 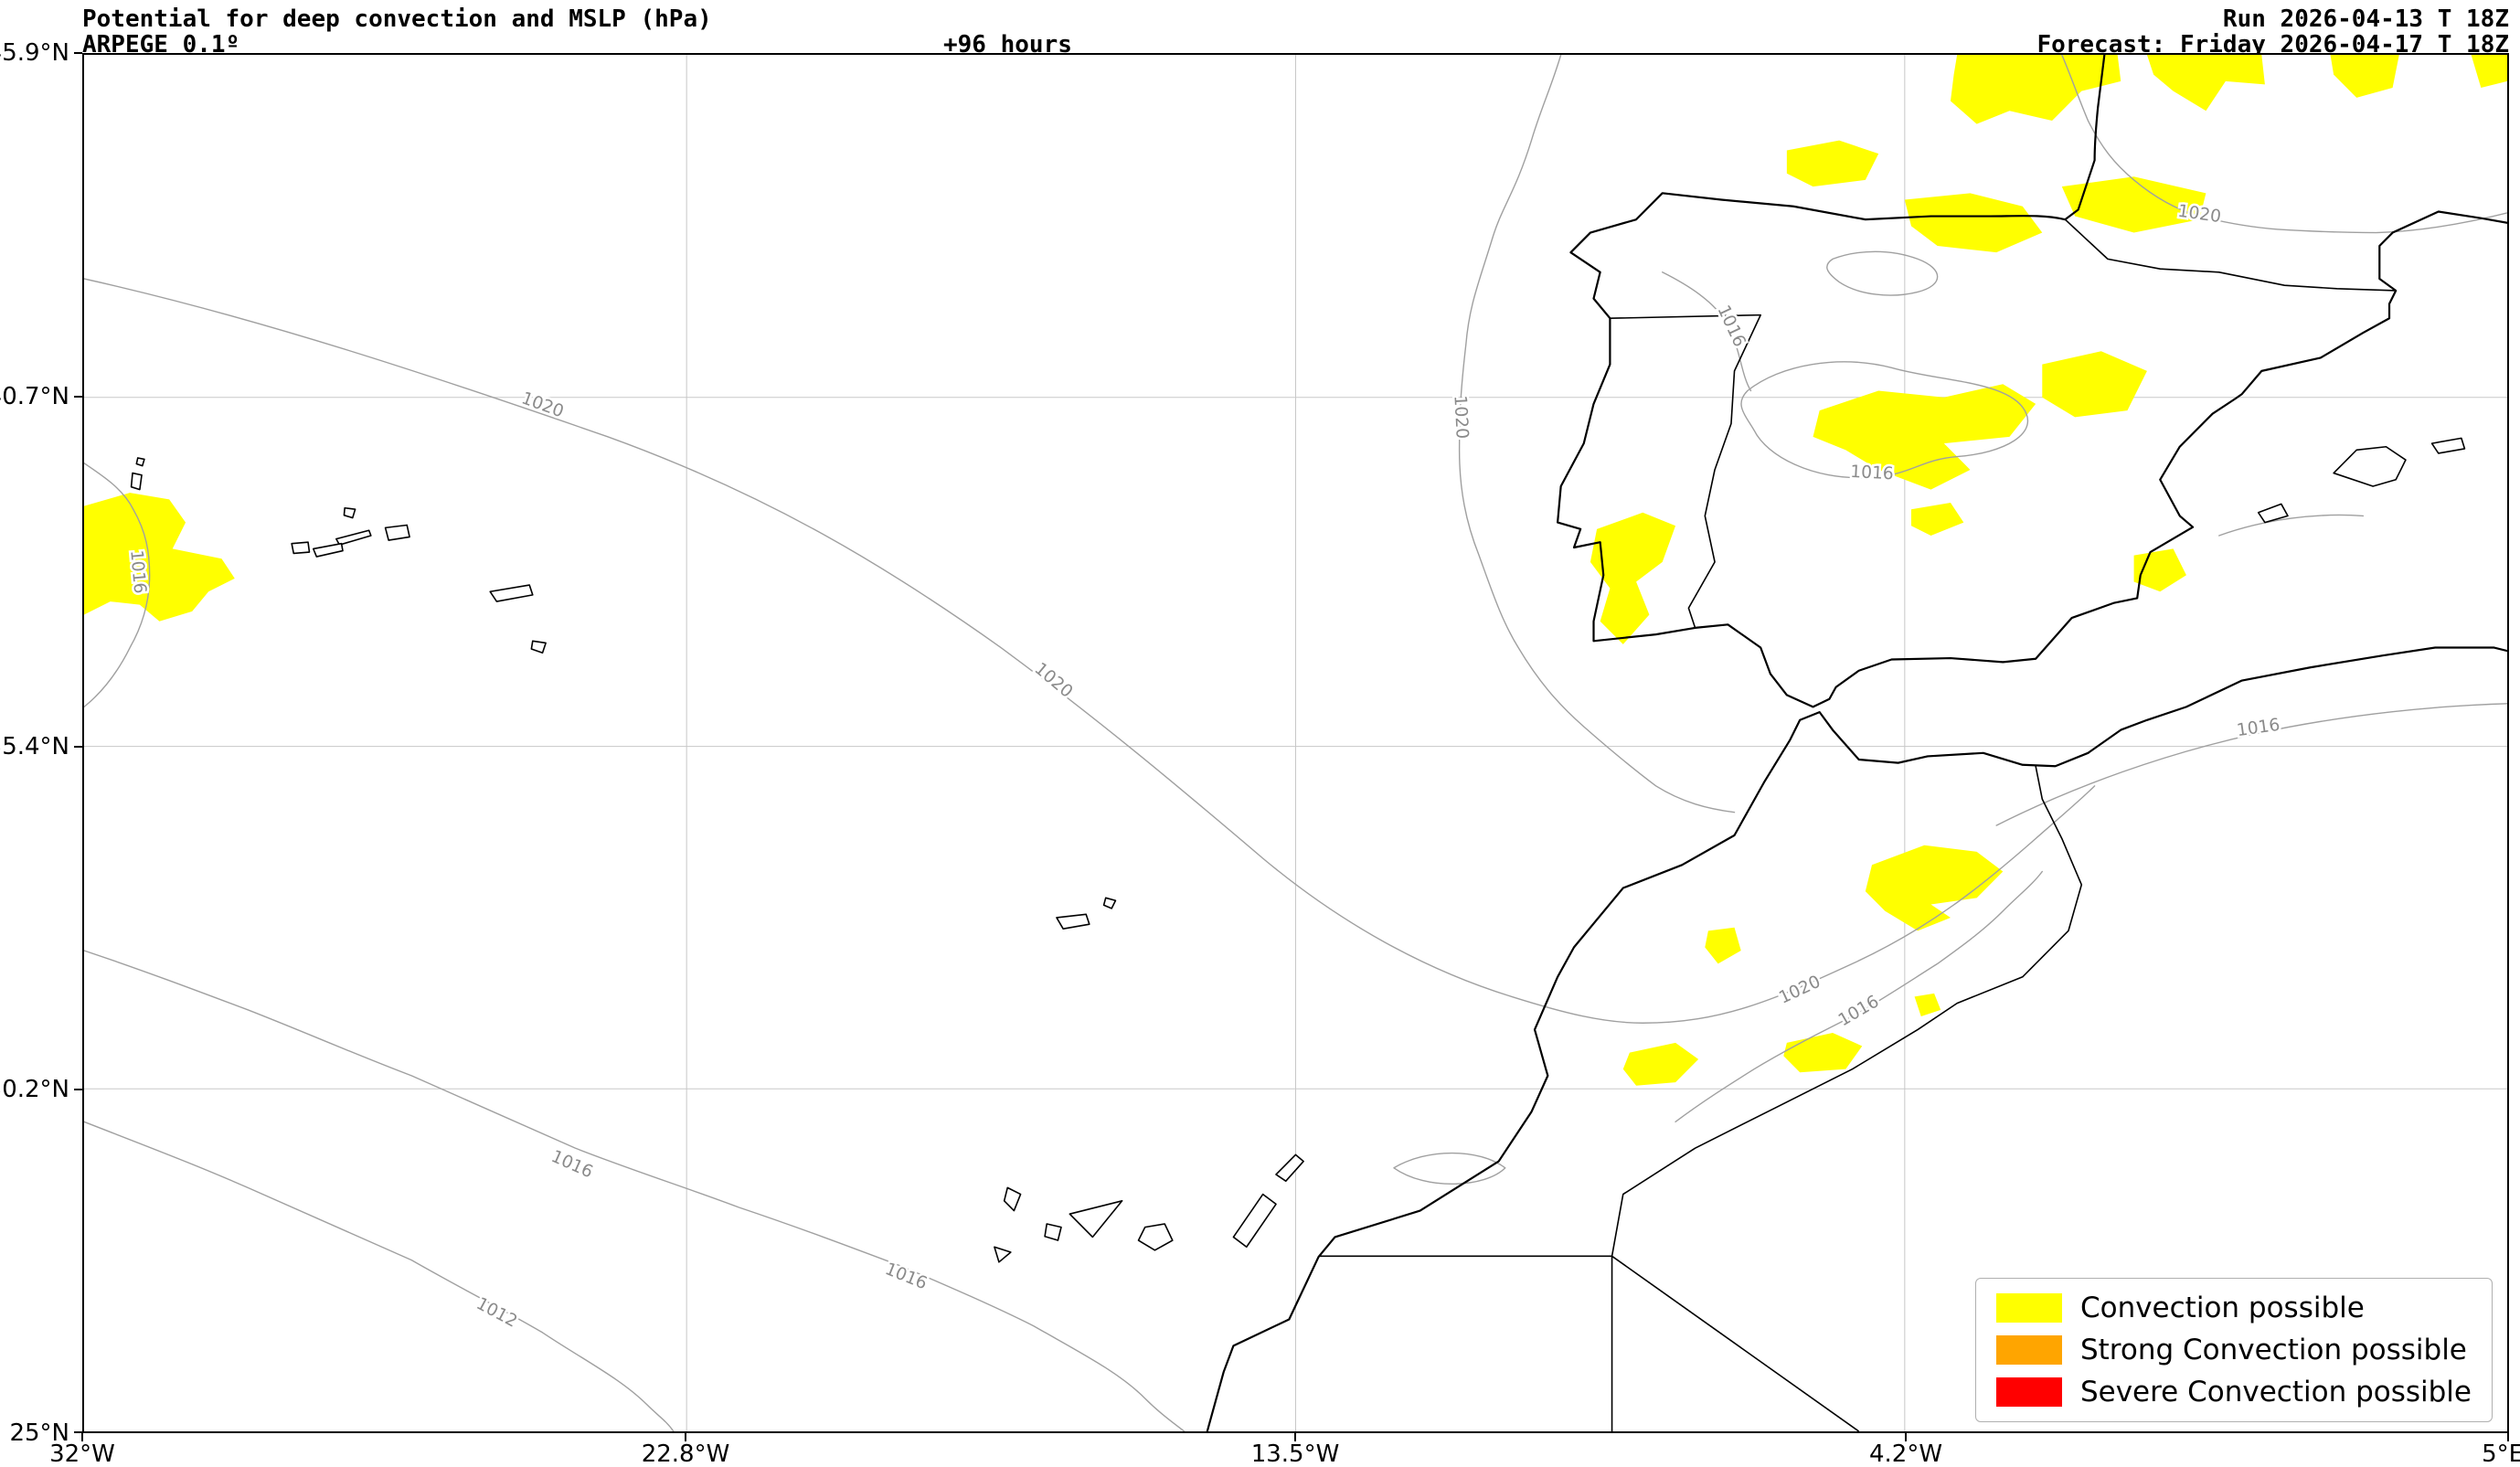 What do you see at coordinates (35, 396) in the screenshot?
I see `y-tick-label: 40.7°N` at bounding box center [35, 396].